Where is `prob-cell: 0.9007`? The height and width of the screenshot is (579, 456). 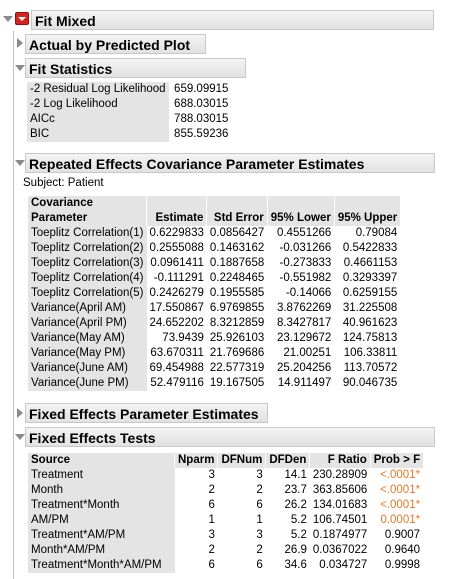
prob-cell: 0.9007 is located at coordinates (402, 535).